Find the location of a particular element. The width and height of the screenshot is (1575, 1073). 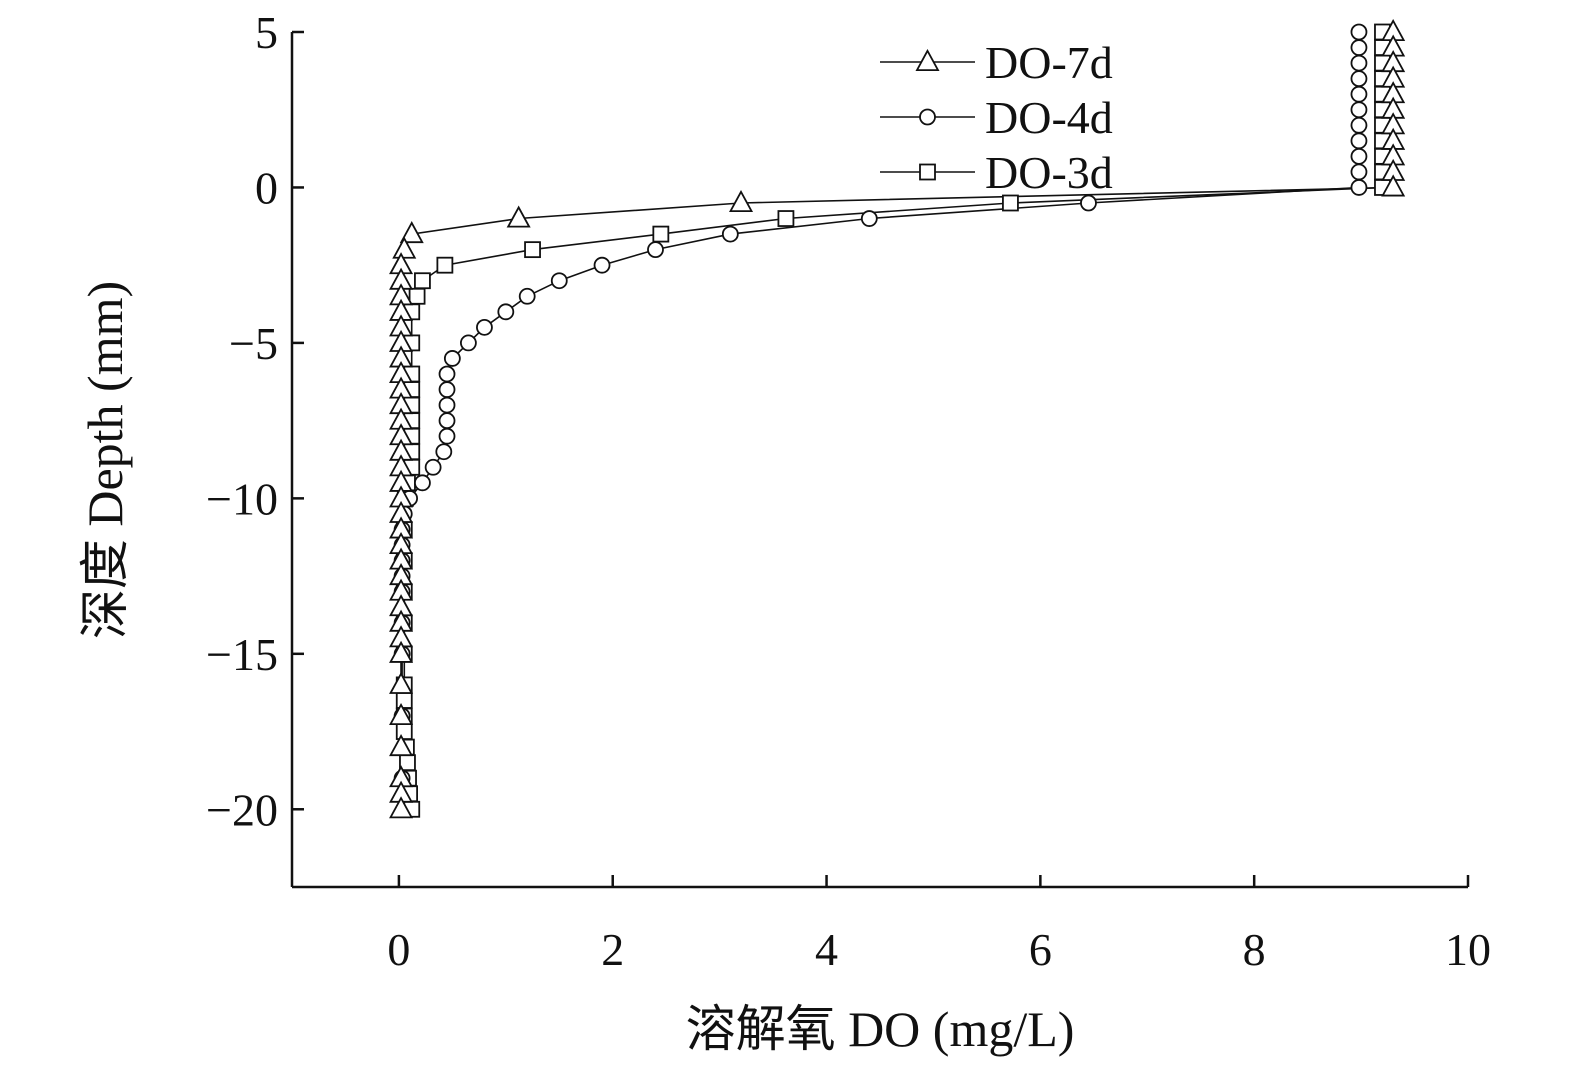

y-axis-title: 深度 Depth (mm) is located at coordinates (105, 460).